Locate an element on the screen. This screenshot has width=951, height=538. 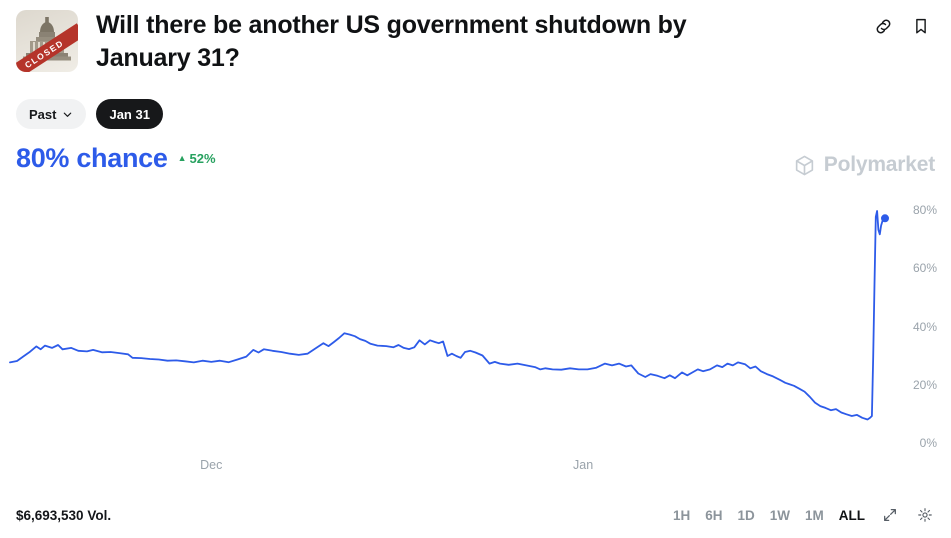
chance-change-value: 52% is located at coordinates (202, 158).